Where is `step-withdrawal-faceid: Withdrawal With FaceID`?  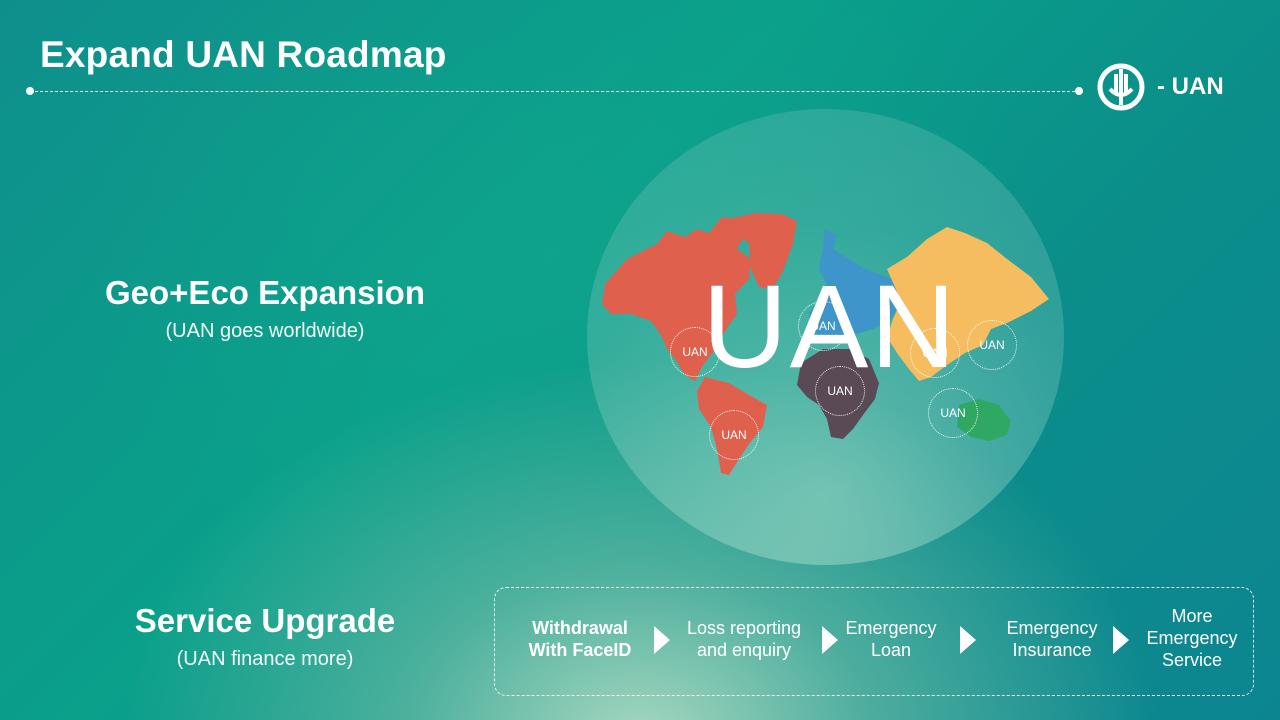 step-withdrawal-faceid: Withdrawal With FaceID is located at coordinates (580, 639).